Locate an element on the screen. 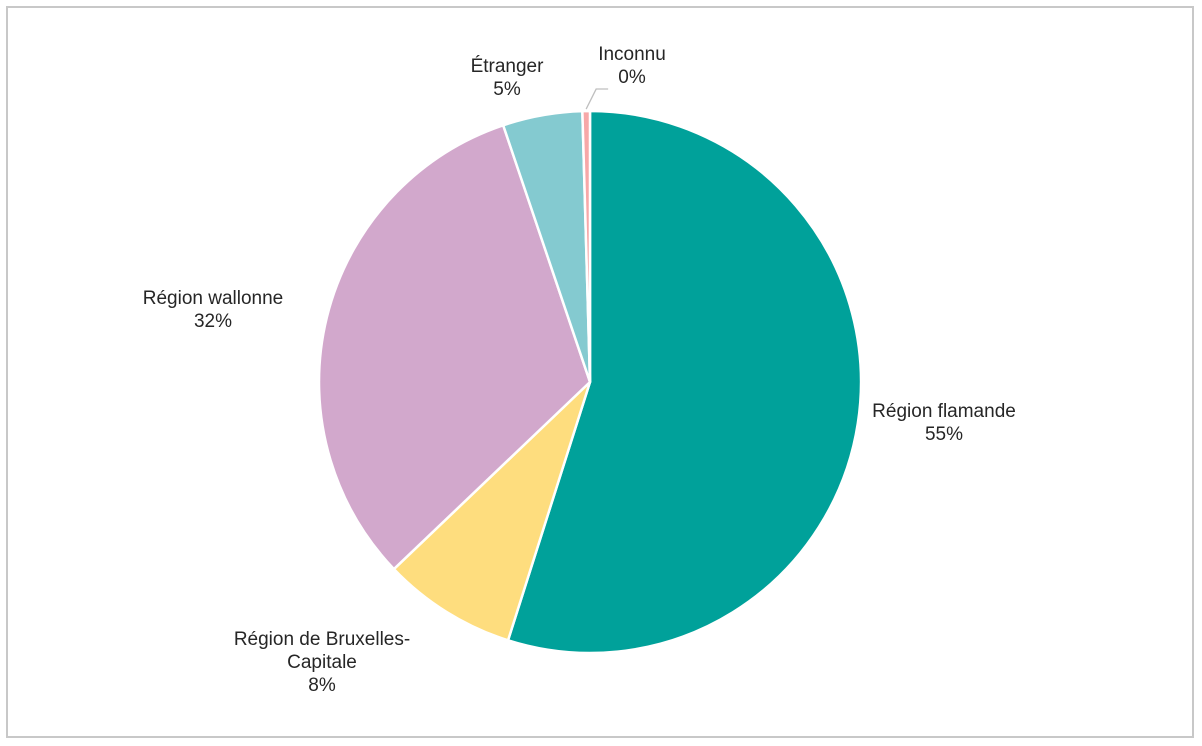 Image resolution: width=1202 pixels, height=746 pixels. slice-value-region-de-bruxelles-capitale: 8% is located at coordinates (322, 685).